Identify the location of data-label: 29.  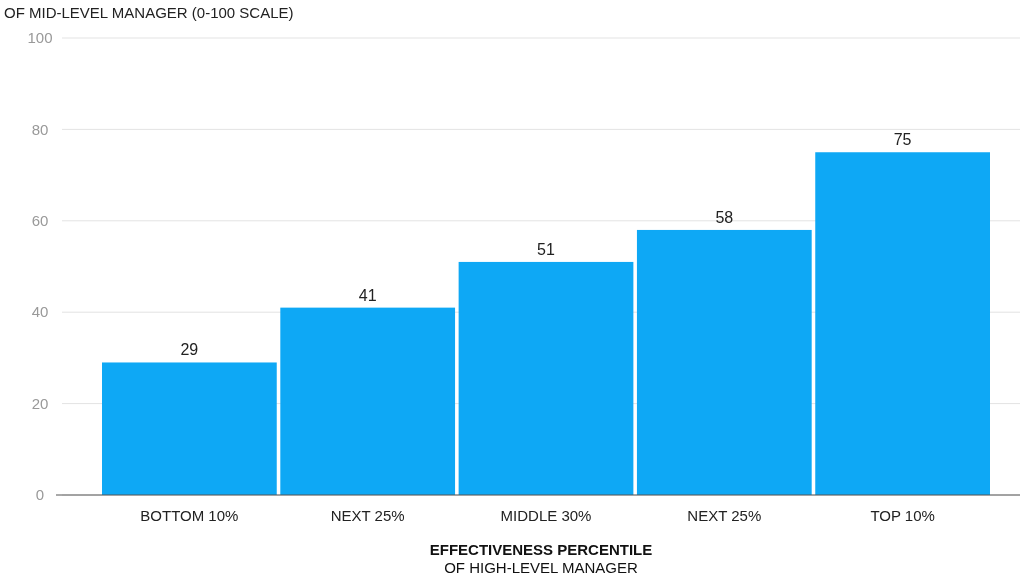
(189, 350).